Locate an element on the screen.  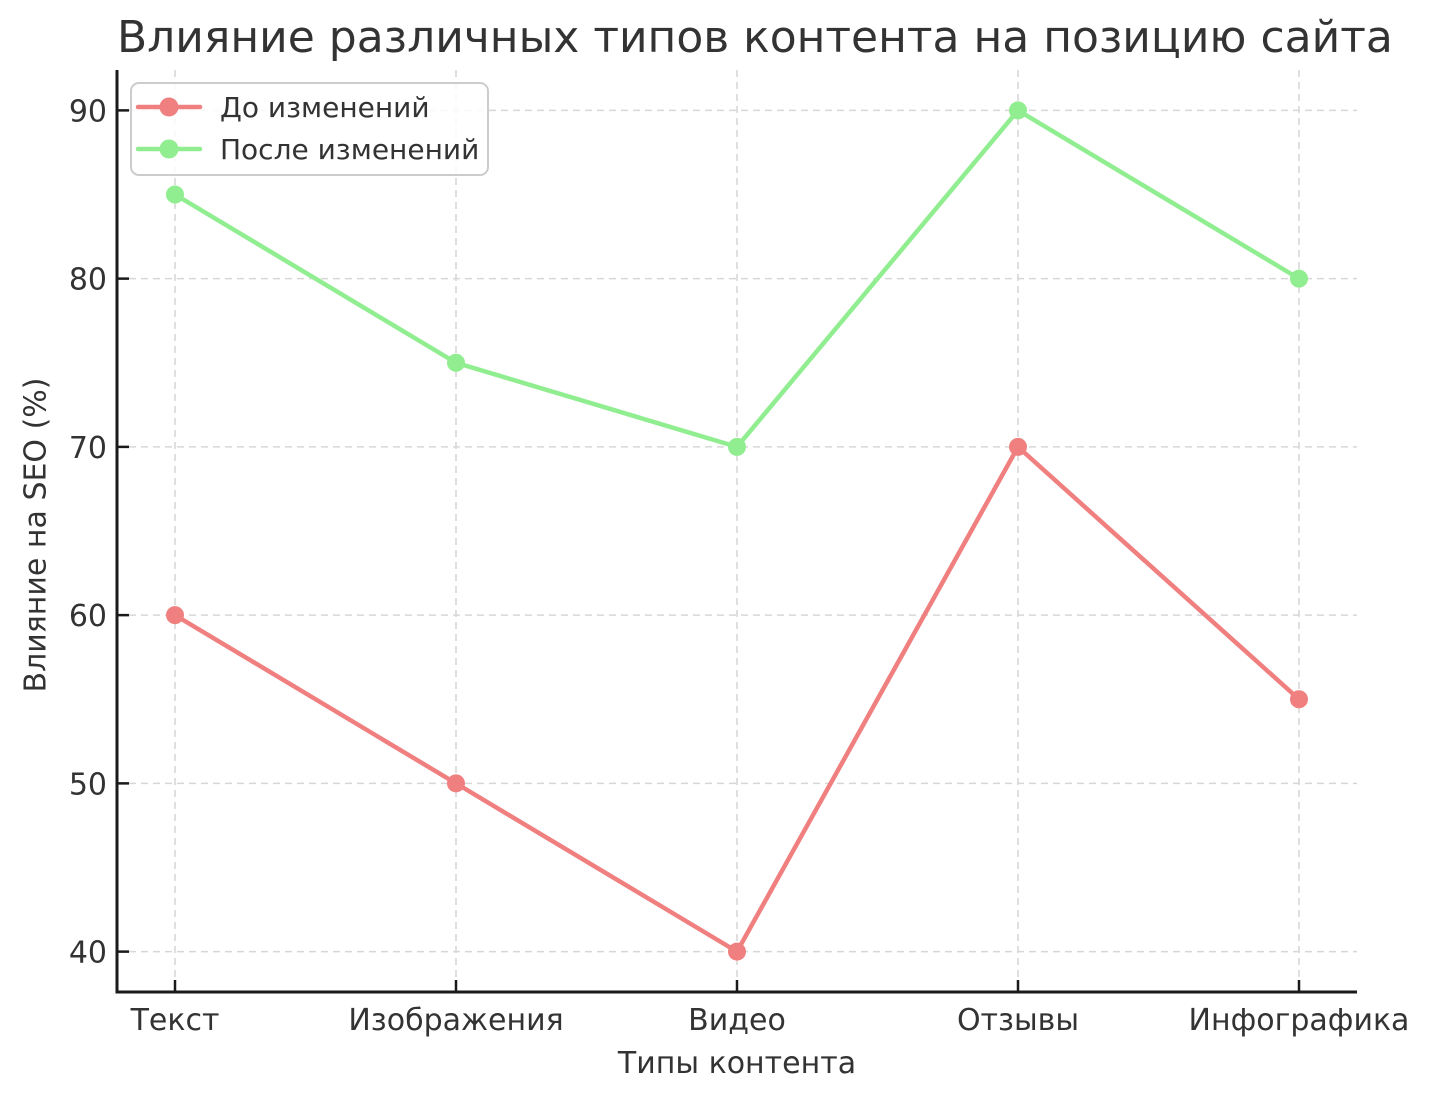
y-tick-label: 90 is located at coordinates (88, 111).